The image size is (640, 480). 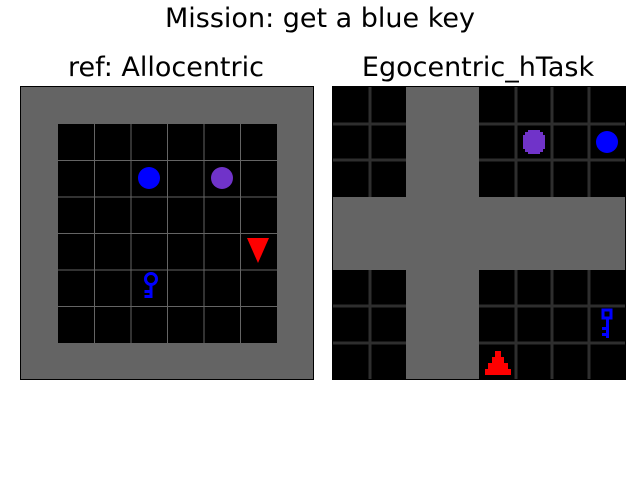 What do you see at coordinates (320, 18) in the screenshot?
I see `mission-title: Mission: get a blue key` at bounding box center [320, 18].